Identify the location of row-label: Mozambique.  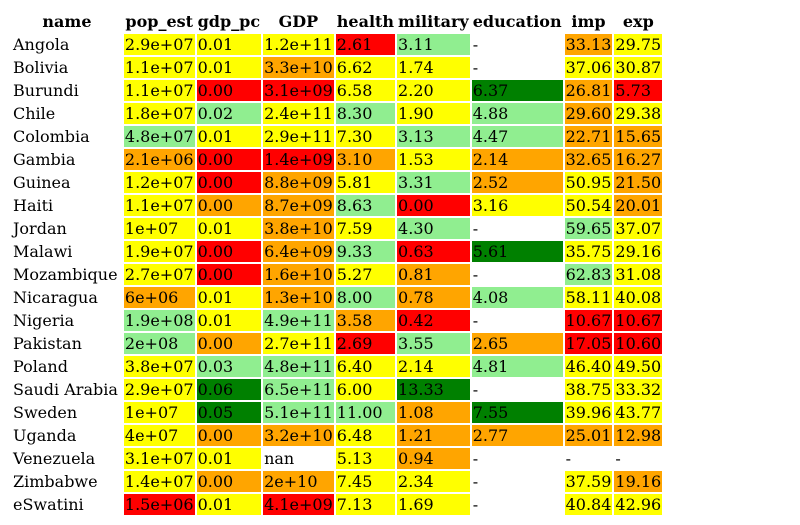
(65, 274).